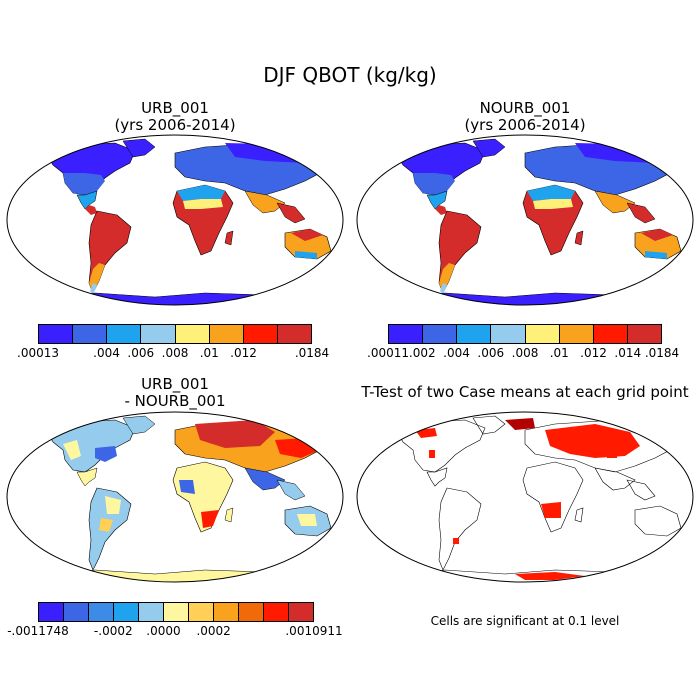 This screenshot has height=700, width=700. I want to click on landmass-north-america, so click(90, 446).